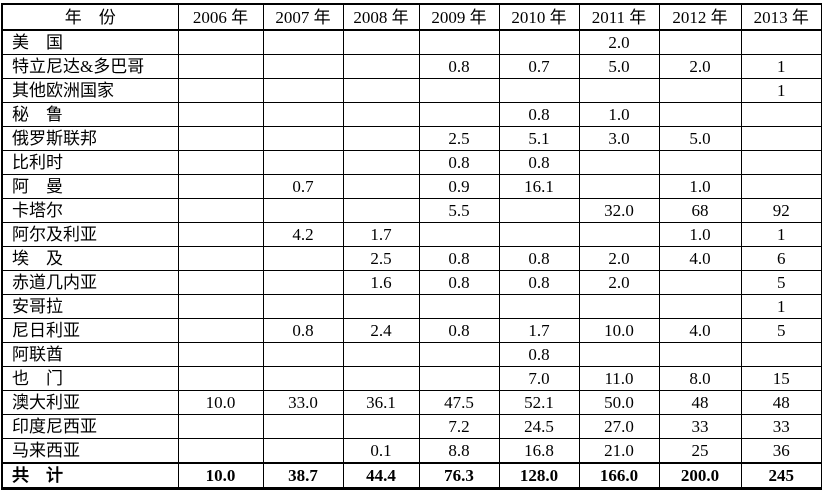  Describe the element at coordinates (619, 138) in the screenshot. I see `value-cell: 3.0` at that location.